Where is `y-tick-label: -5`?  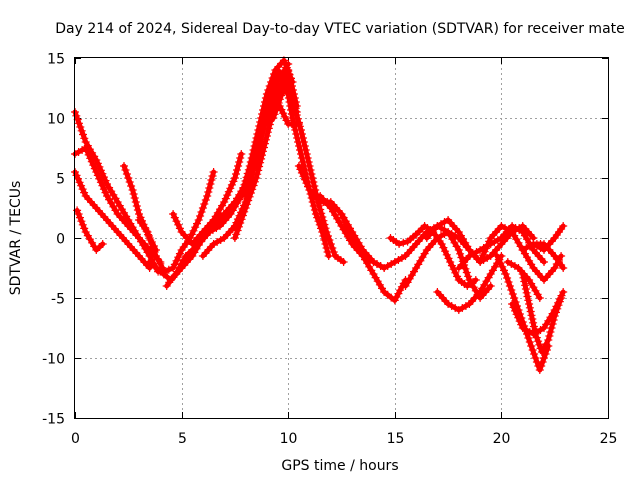
y-tick-label: -5 is located at coordinates (58, 300).